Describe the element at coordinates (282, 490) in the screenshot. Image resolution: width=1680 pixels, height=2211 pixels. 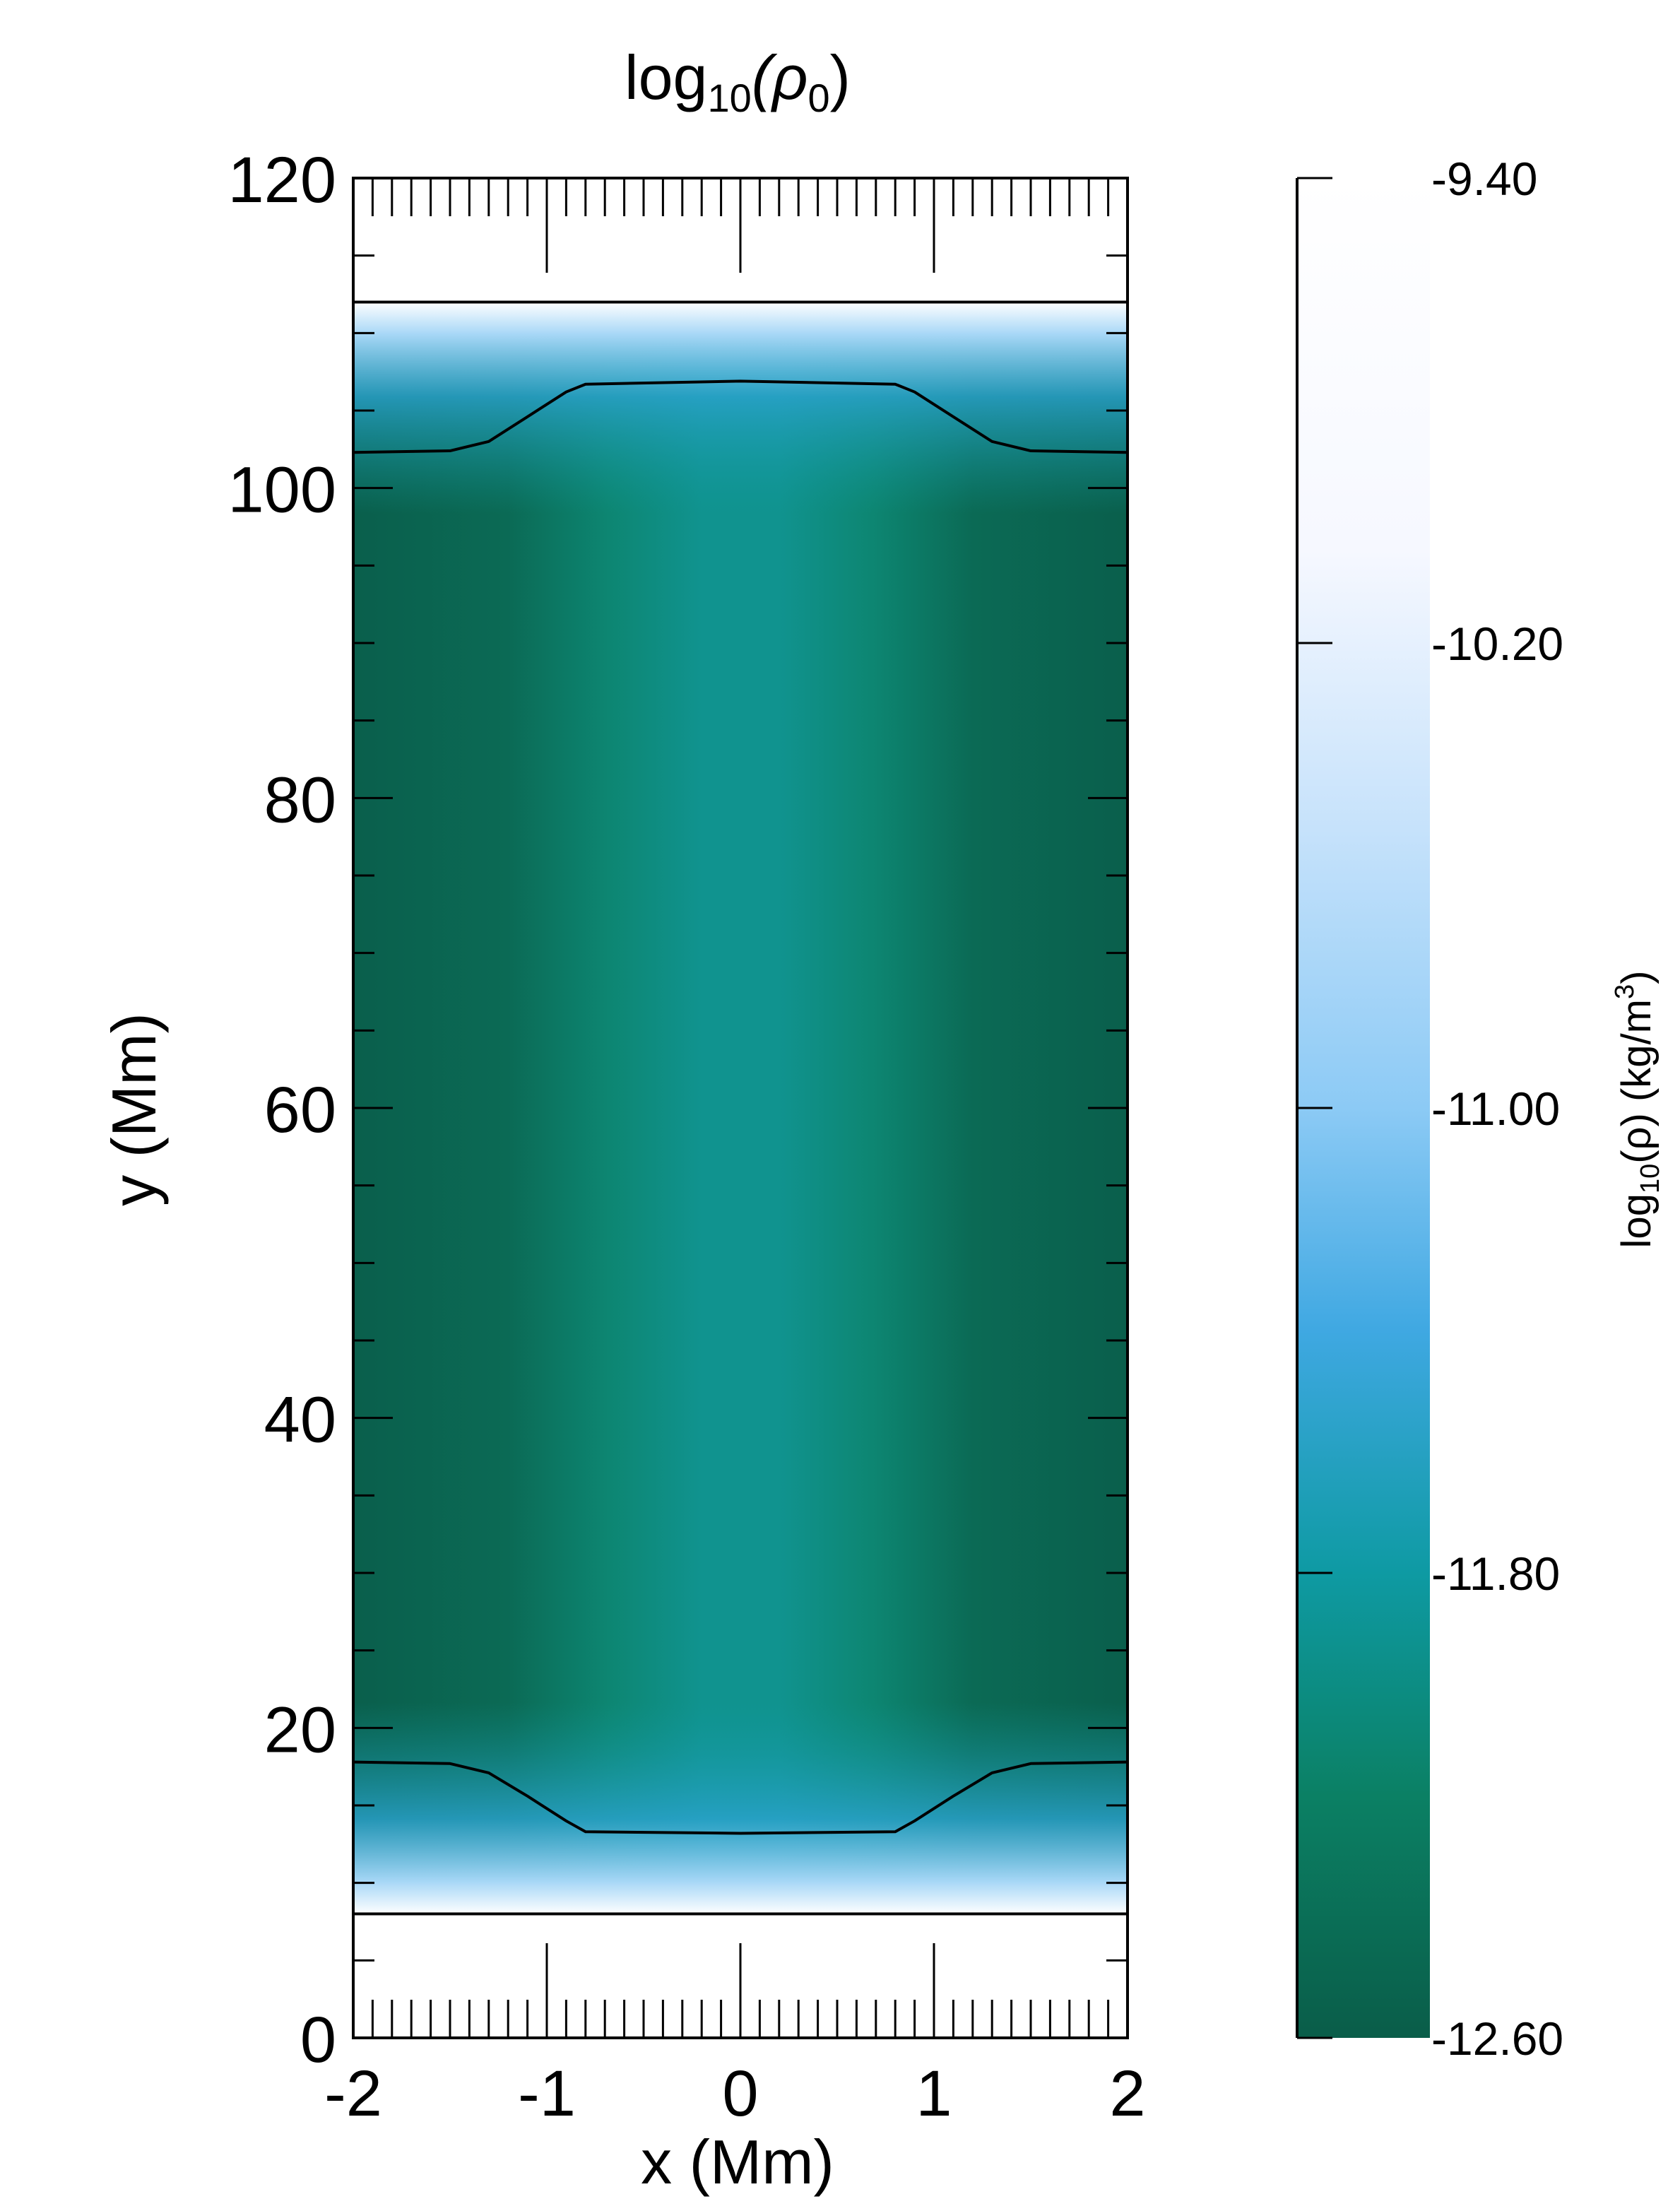
I see `y-tick-label: 100` at that location.